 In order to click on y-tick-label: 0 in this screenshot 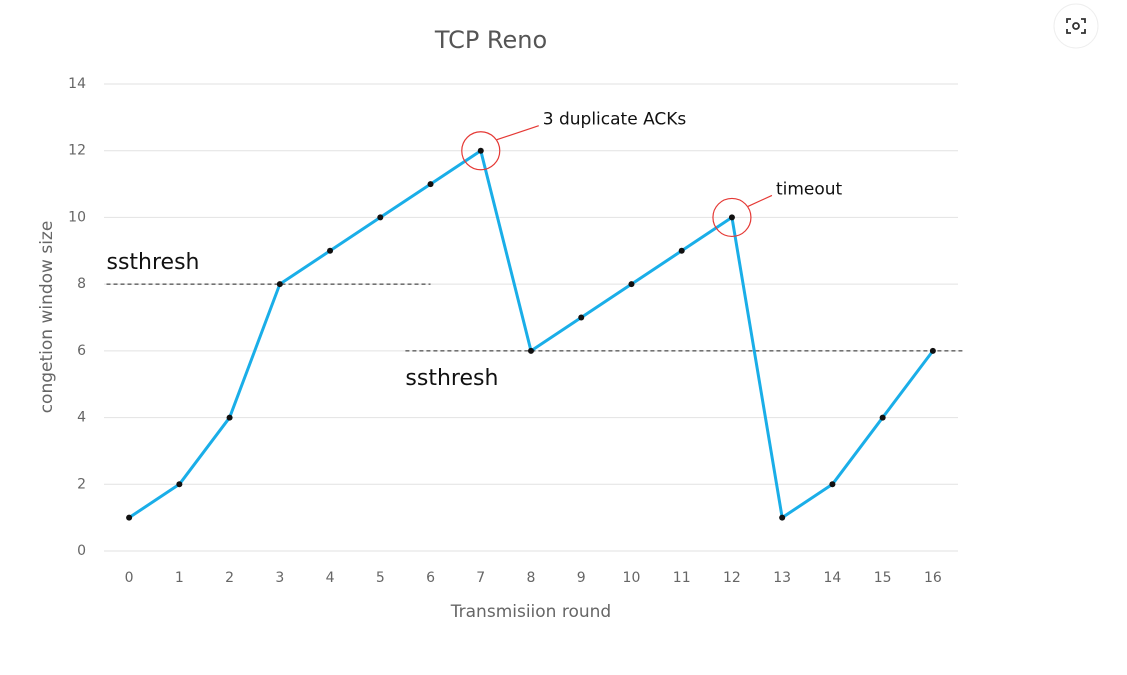, I will do `click(81, 551)`.